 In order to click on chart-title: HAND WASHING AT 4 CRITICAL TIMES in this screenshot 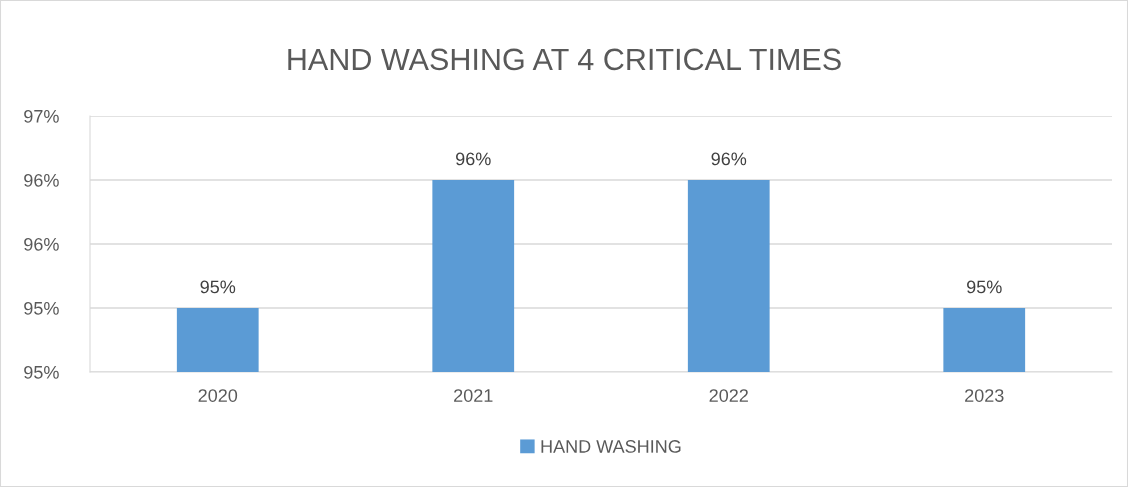, I will do `click(564, 59)`.